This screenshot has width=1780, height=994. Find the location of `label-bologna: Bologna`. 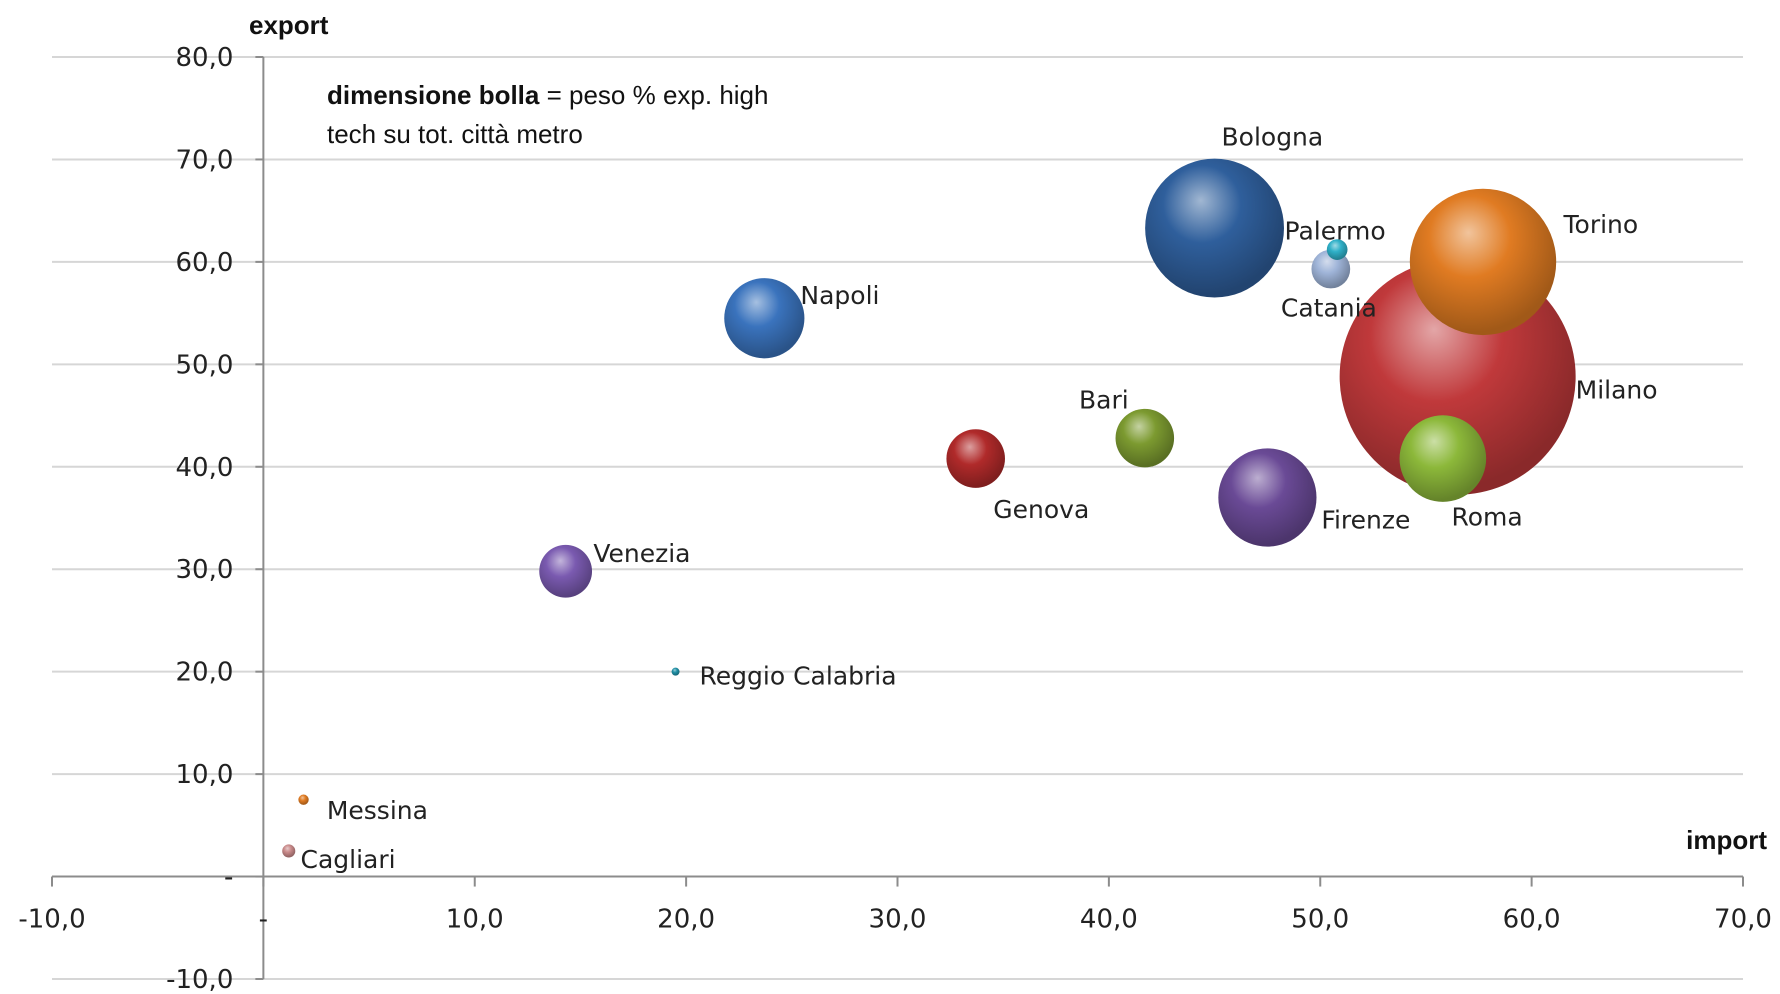

label-bologna: Bologna is located at coordinates (1273, 136).